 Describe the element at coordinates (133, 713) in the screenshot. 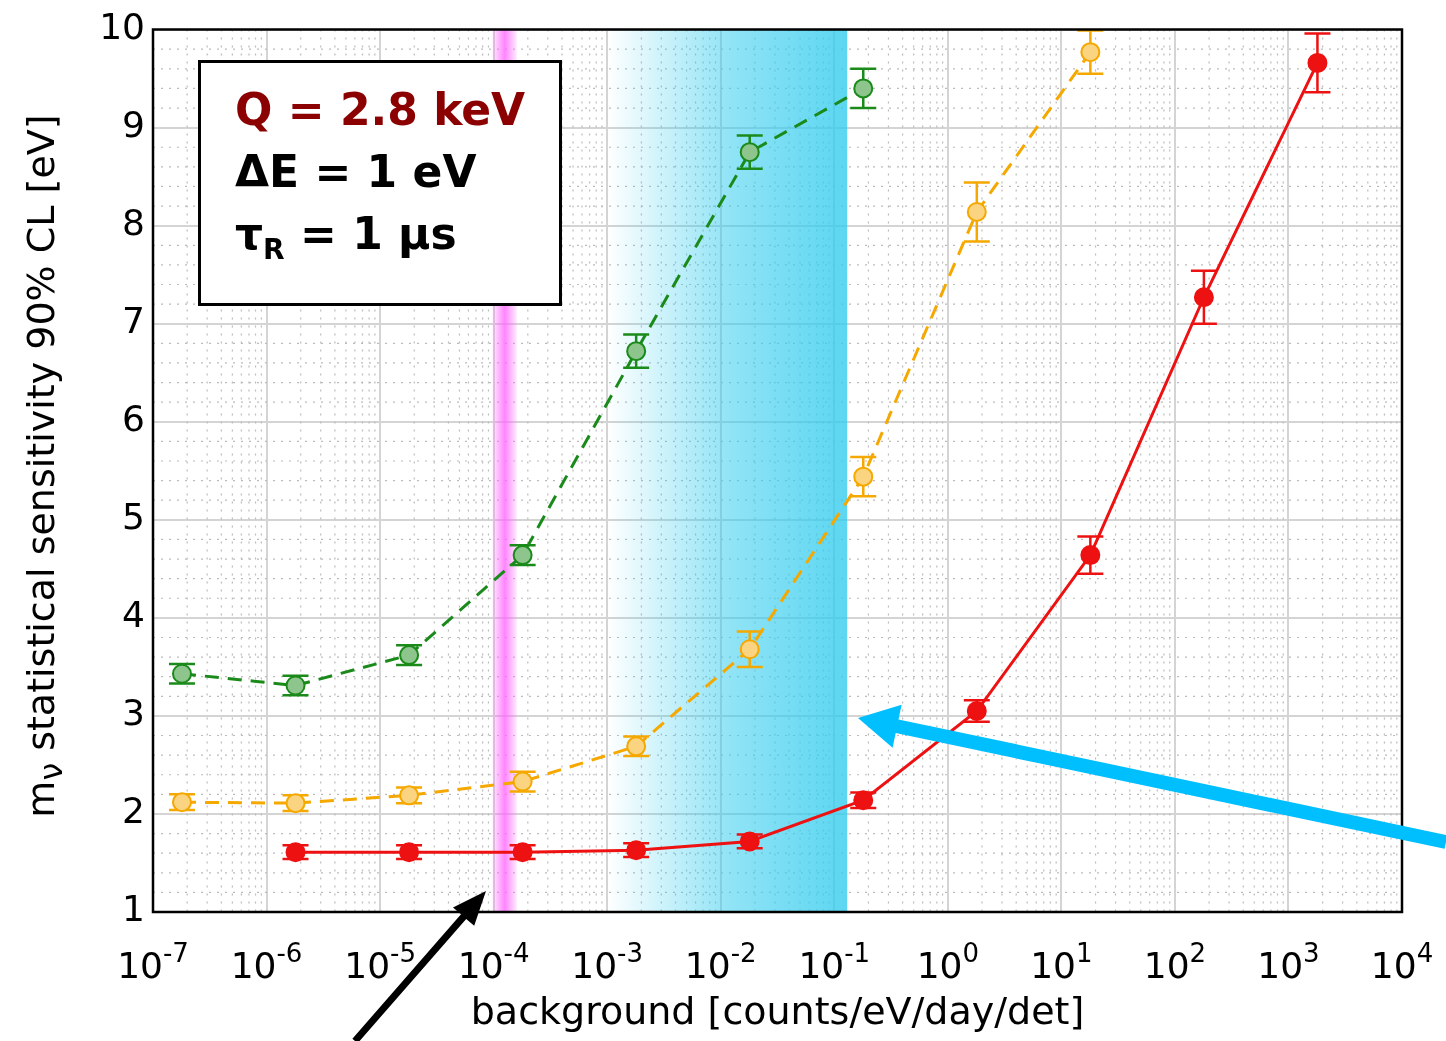

I see `y-tick-label: 3` at that location.